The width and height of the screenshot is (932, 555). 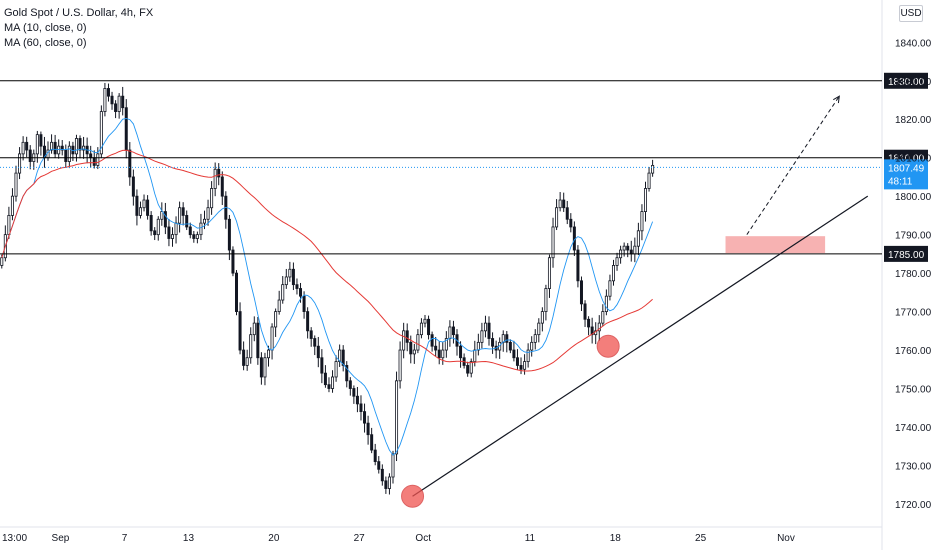 I want to click on y-tick-label: 1840.00, so click(x=913, y=43).